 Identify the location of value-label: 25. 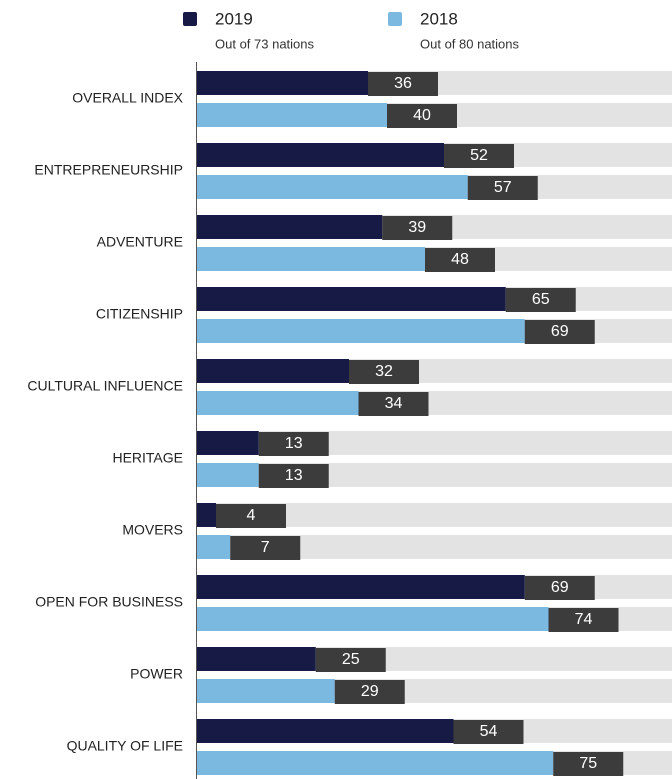
(351, 659).